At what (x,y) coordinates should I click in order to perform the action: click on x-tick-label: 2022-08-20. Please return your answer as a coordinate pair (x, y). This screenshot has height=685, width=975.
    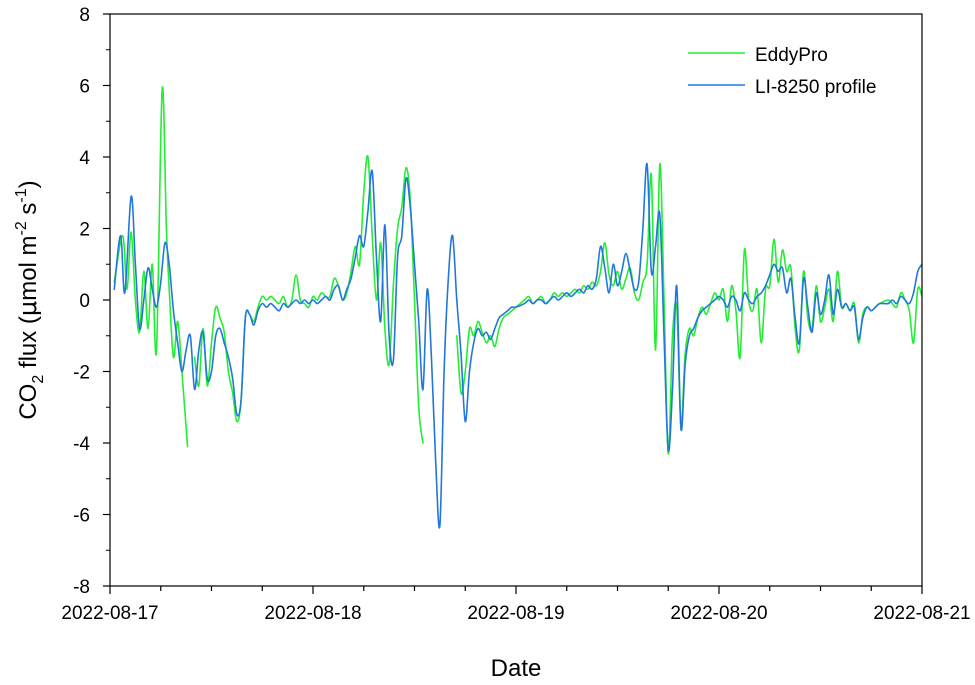
    Looking at the image, I should click on (718, 613).